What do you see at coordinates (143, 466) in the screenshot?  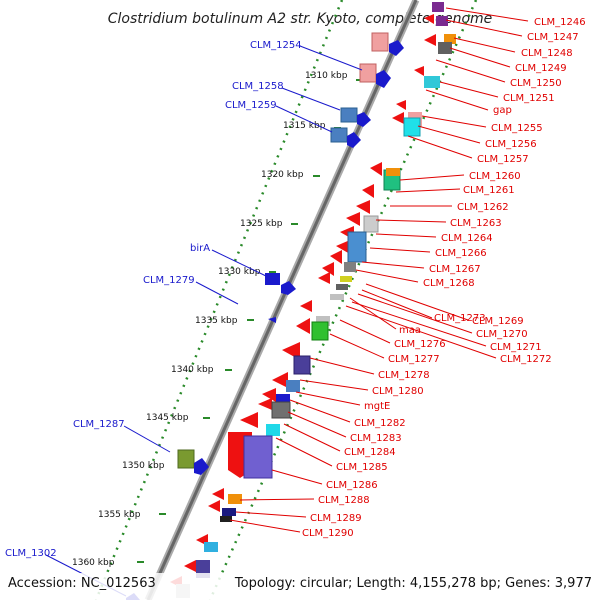 I see `scale-label: 1350 kbp` at bounding box center [143, 466].